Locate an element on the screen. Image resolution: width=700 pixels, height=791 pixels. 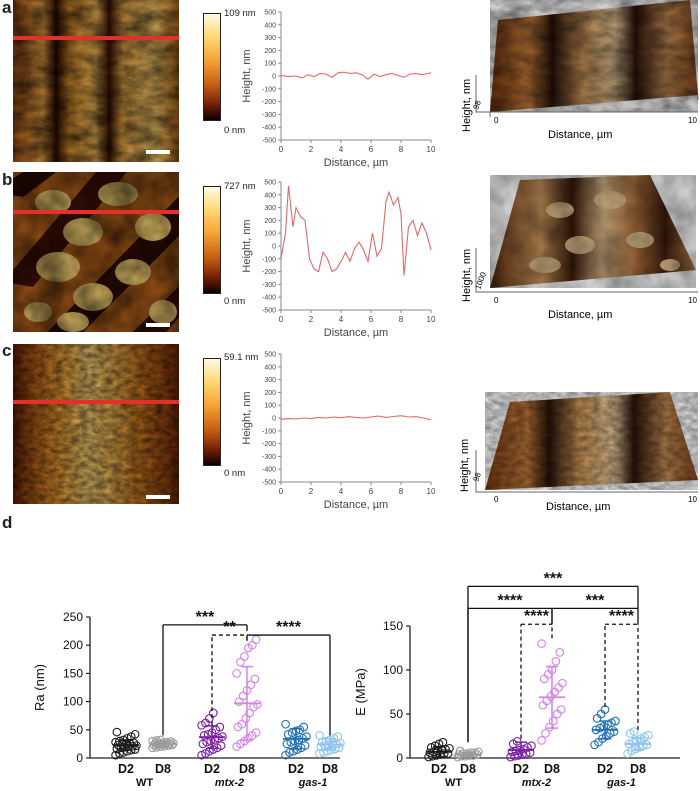
sig-label: ** is located at coordinates (229, 627).